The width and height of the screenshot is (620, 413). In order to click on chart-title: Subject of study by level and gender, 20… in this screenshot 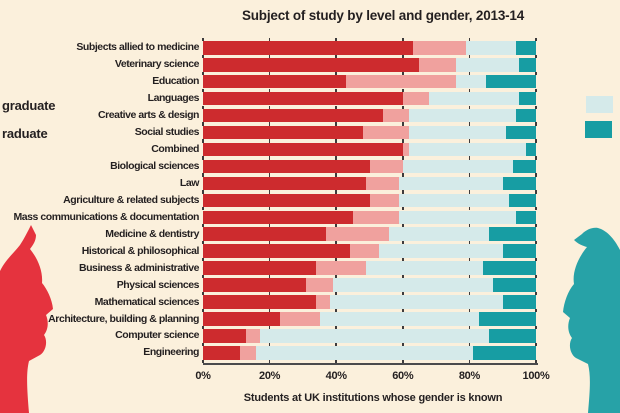, I will do `click(383, 15)`.